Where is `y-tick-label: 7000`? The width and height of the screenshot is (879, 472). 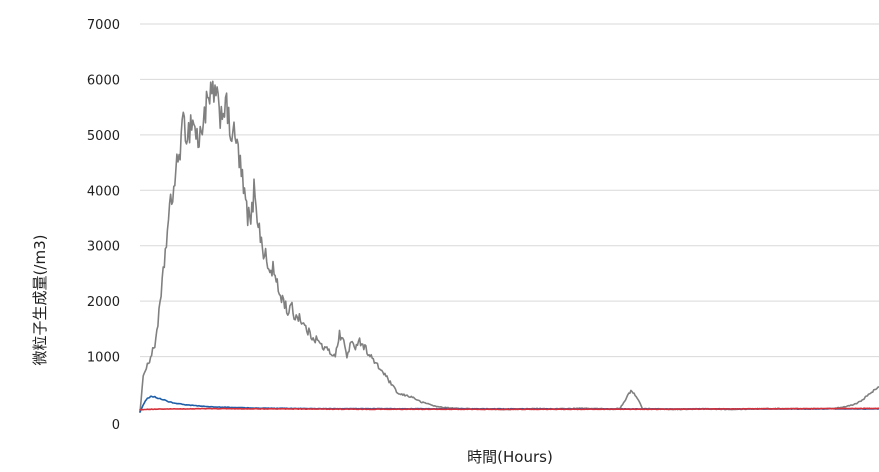 y-tick-label: 7000 is located at coordinates (103, 25).